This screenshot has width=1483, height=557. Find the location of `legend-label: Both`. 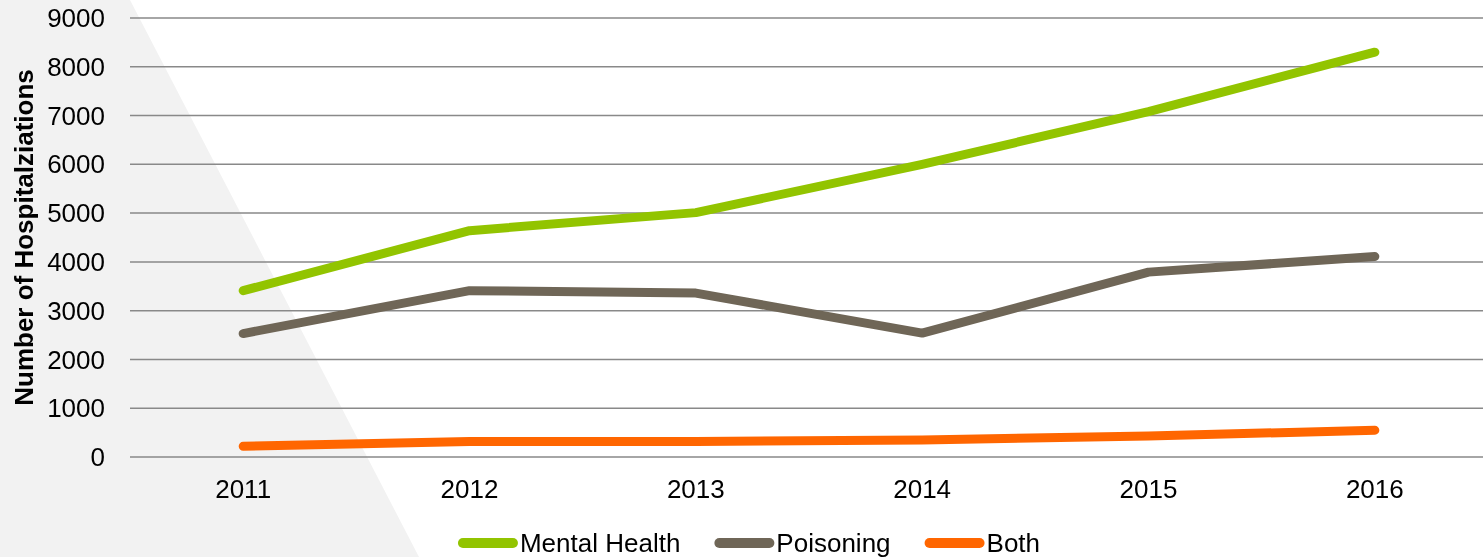

legend-label: Both is located at coordinates (1013, 542).